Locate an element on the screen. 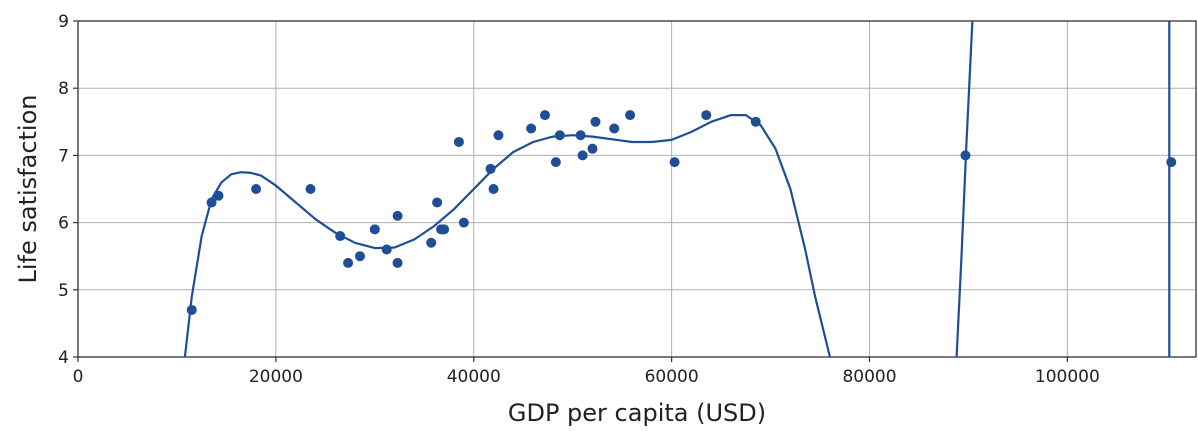 This screenshot has width=1198, height=431. fit-curve is located at coordinates (964, 189).